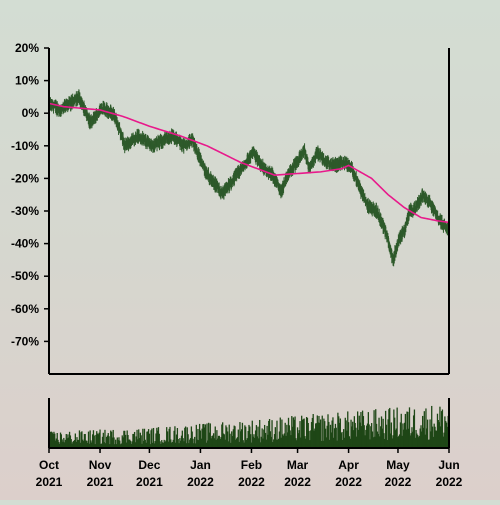  Describe the element at coordinates (249, 426) in the screenshot. I see `volume-bars` at that location.